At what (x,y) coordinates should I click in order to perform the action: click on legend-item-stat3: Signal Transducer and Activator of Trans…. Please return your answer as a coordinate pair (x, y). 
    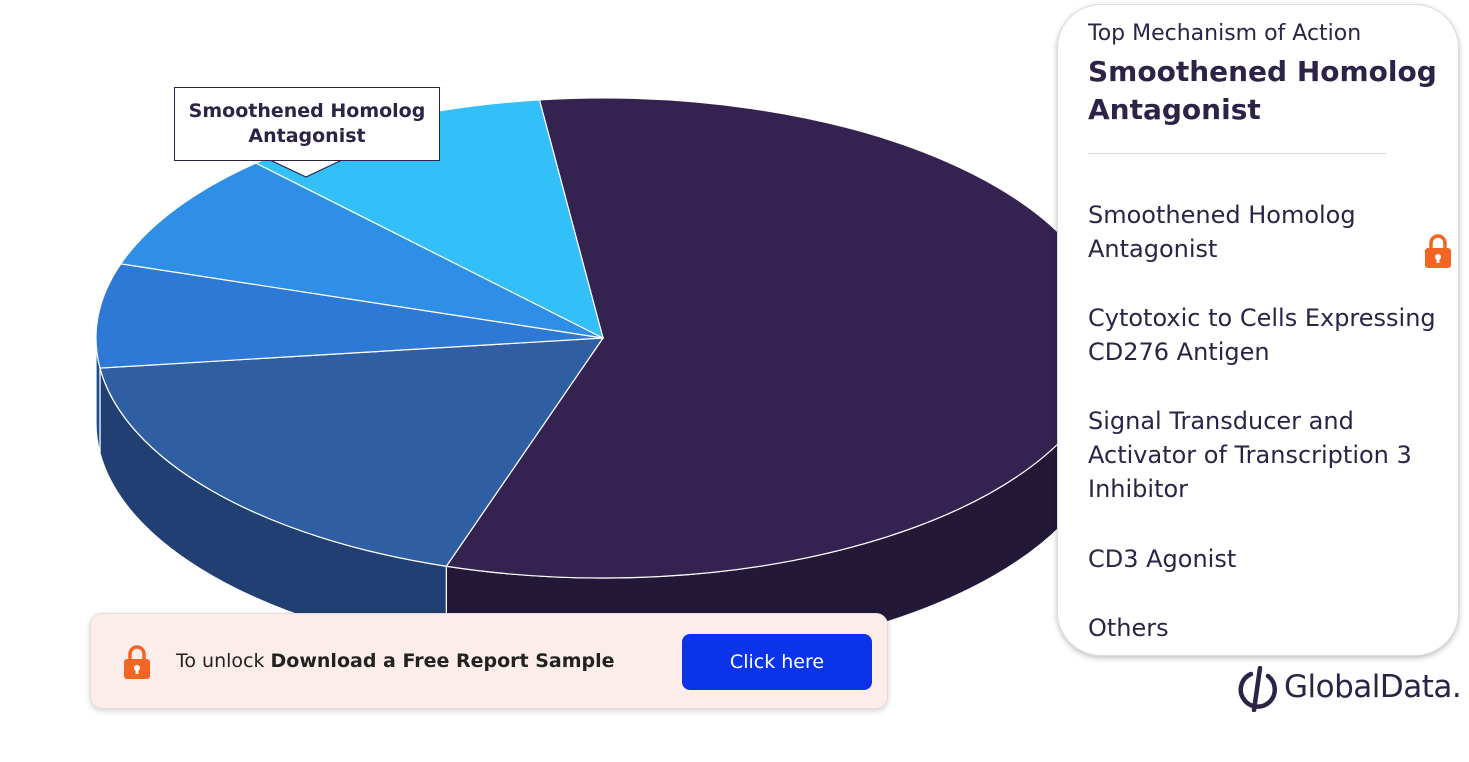
    Looking at the image, I should click on (1250, 455).